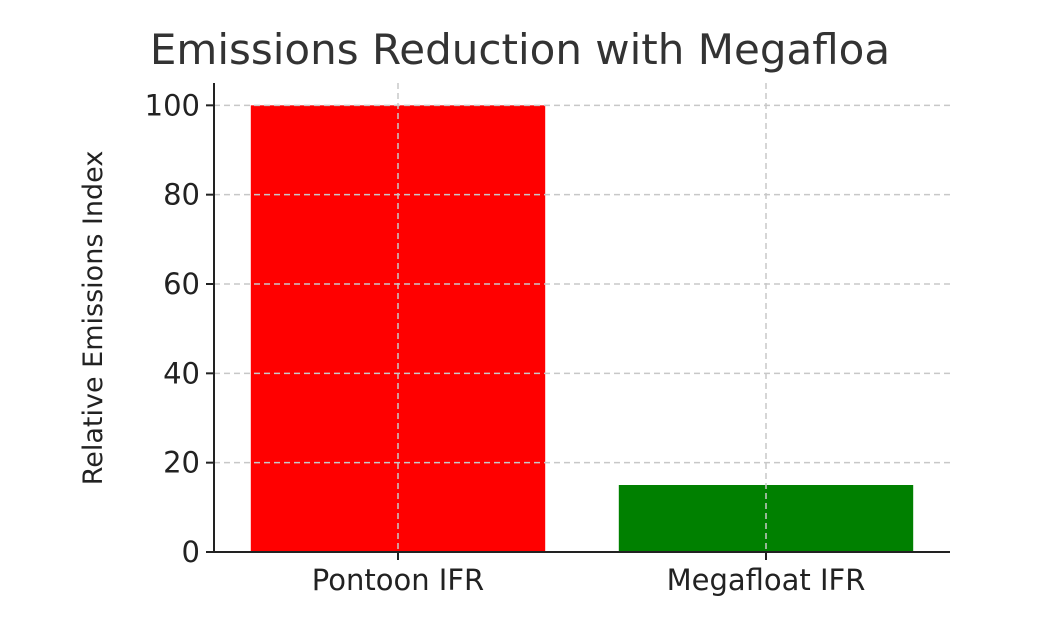 Image resolution: width=1038 pixels, height=622 pixels. I want to click on y-axis-label: Relative Emissions Index, so click(93, 318).